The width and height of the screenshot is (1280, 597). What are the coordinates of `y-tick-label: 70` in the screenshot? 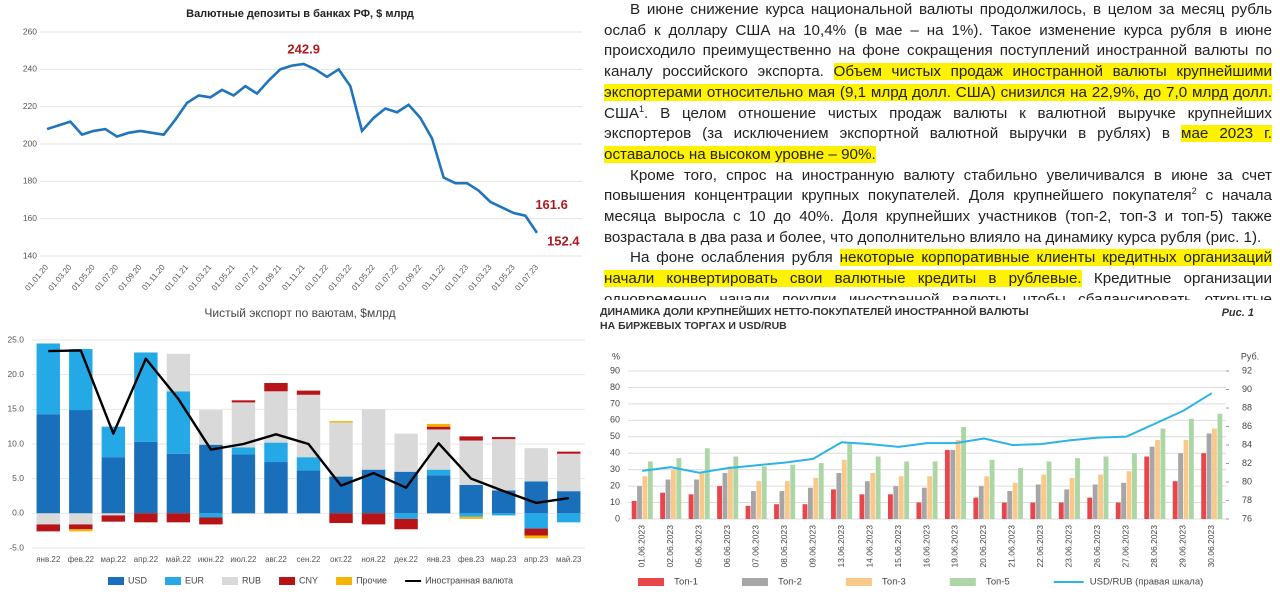 It's located at (615, 403).